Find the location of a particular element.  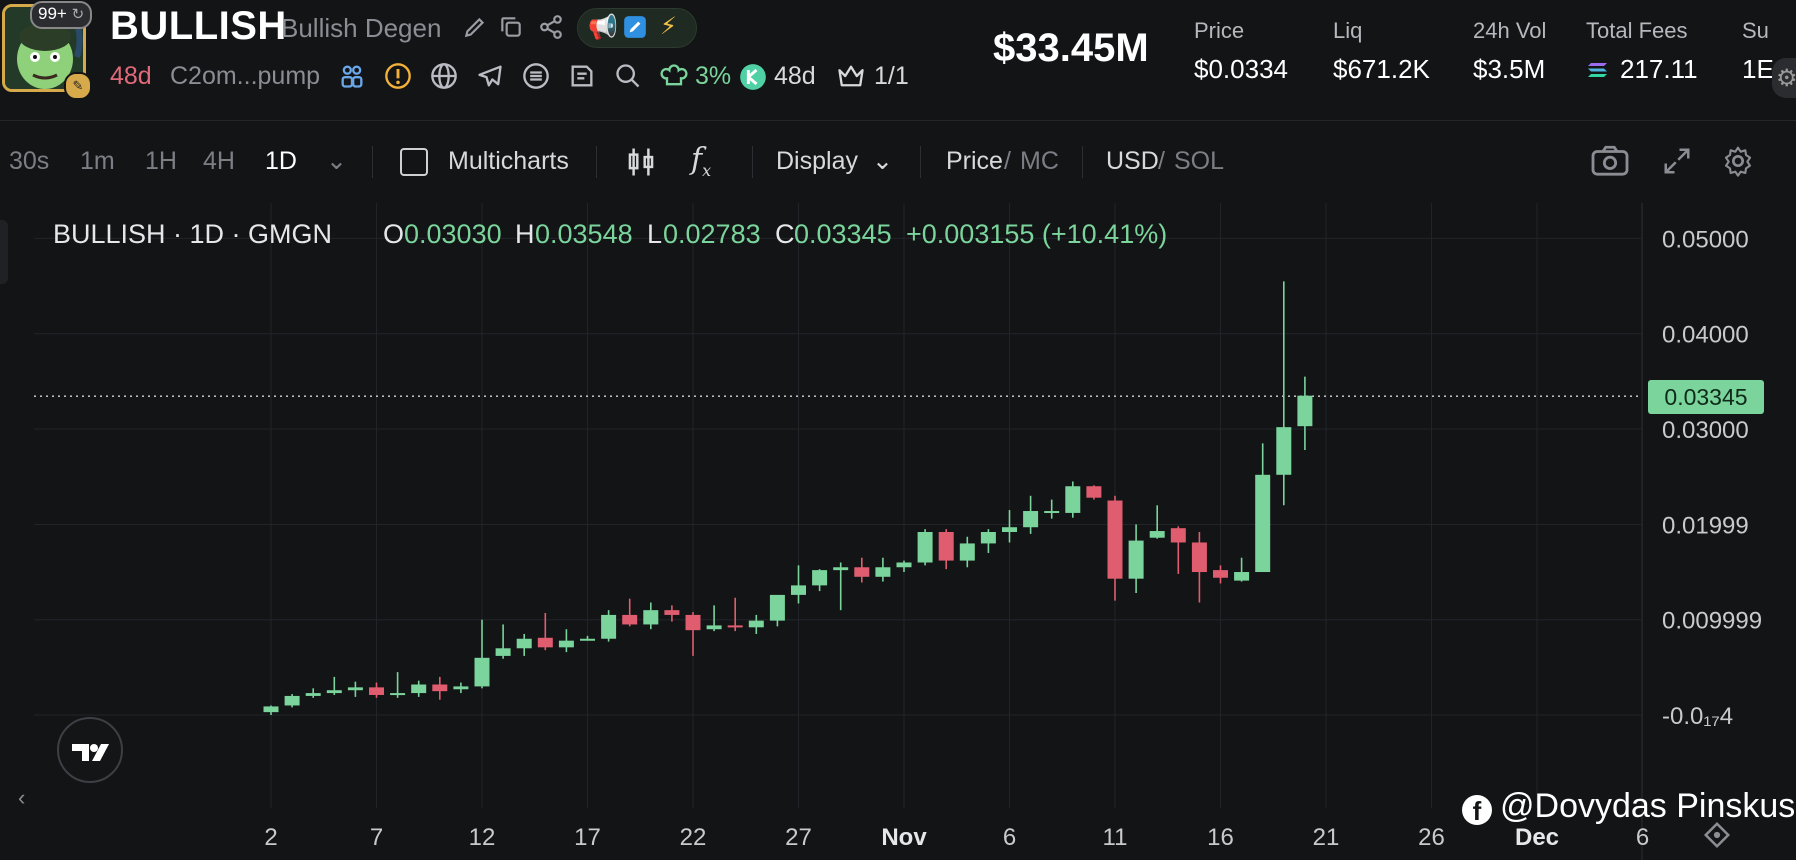

header-settings-button: ⚙ is located at coordinates (1784, 78).